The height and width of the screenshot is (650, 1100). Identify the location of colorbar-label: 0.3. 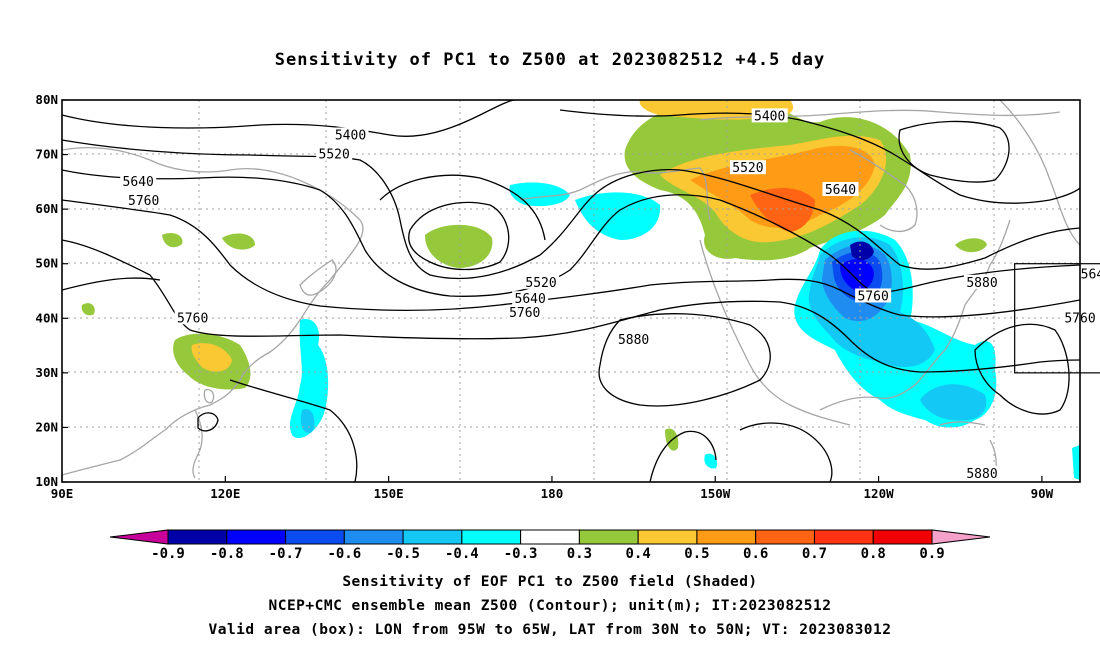
(579, 554).